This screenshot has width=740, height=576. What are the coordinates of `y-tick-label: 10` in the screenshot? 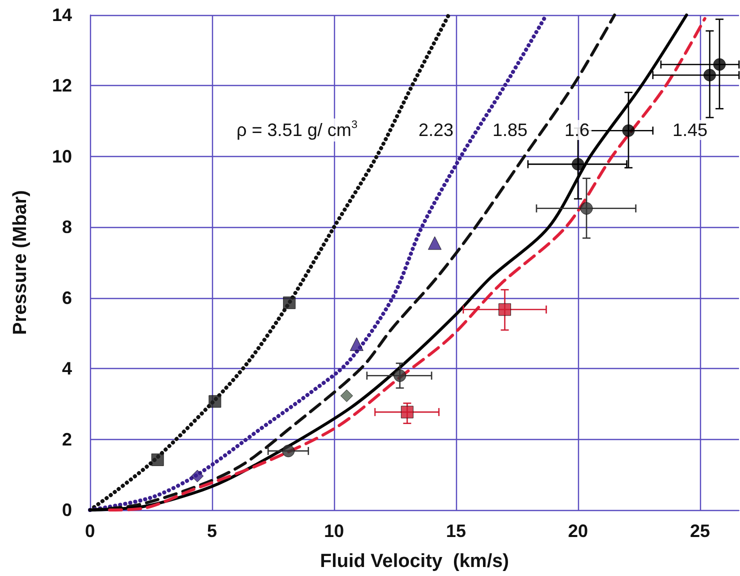 It's located at (62, 156).